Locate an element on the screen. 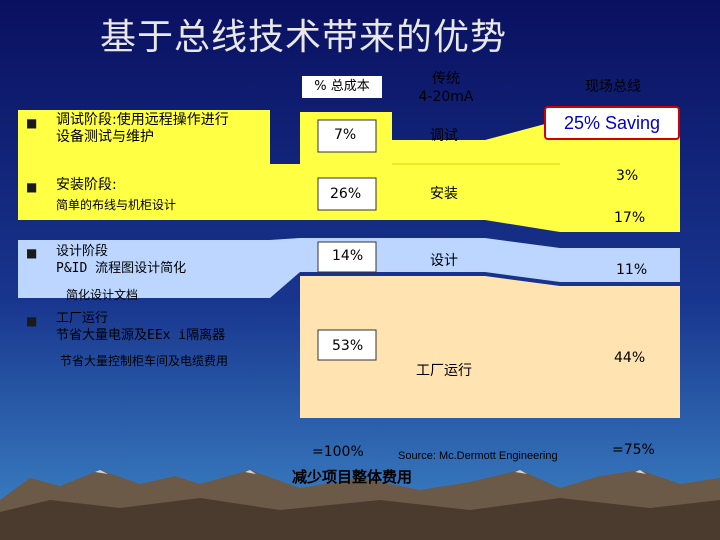 The image size is (720, 540). pct-box-installation is located at coordinates (347, 194).